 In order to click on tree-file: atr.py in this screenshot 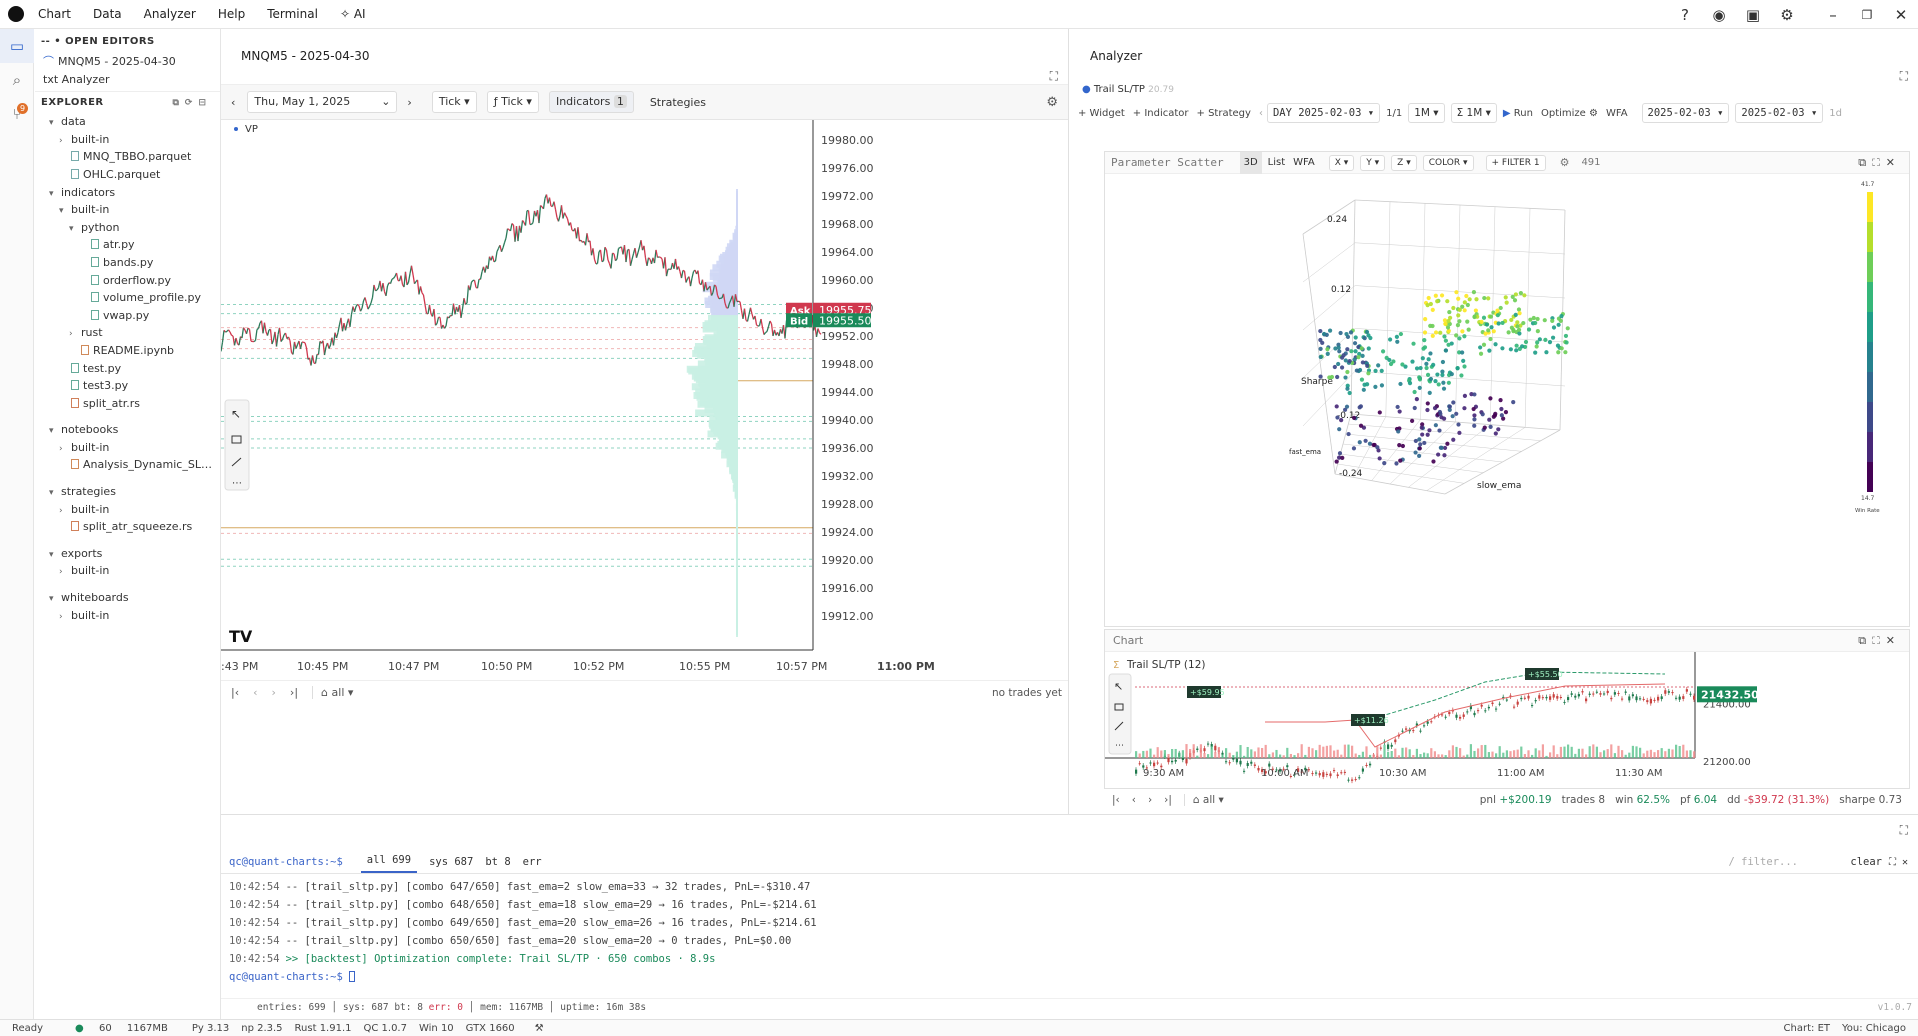, I will do `click(127, 245)`.